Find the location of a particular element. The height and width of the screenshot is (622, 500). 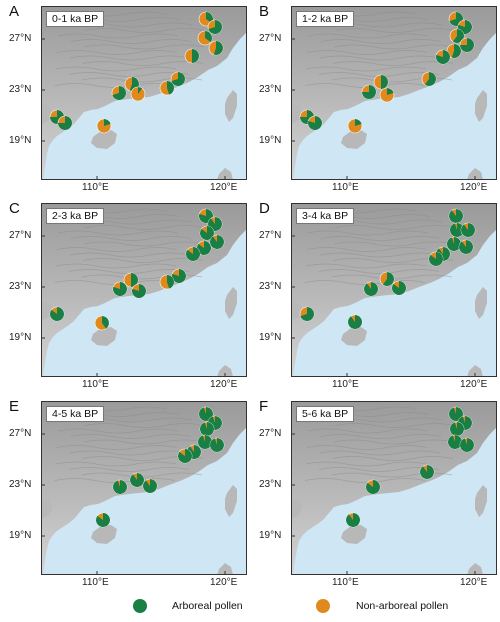

arboreal-swatch is located at coordinates (140, 606).